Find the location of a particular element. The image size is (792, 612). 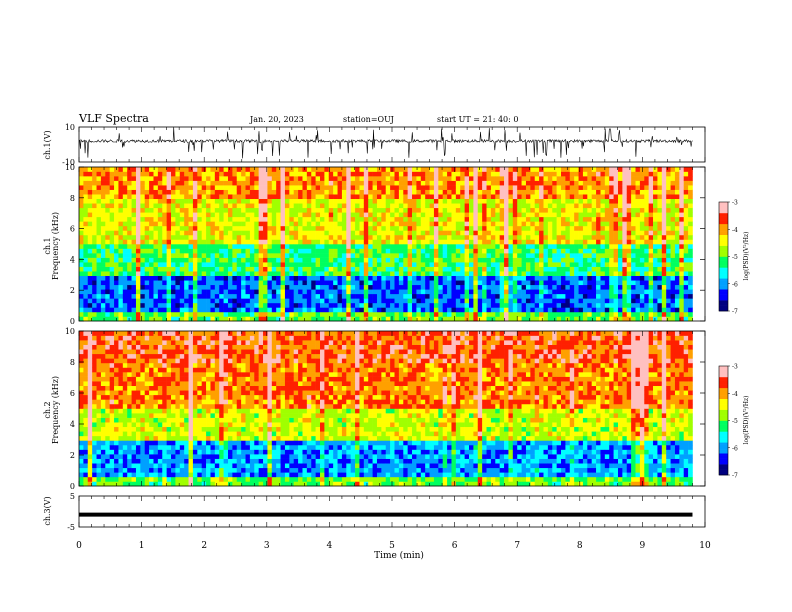

y-tick-label: 8 is located at coordinates (72, 362).